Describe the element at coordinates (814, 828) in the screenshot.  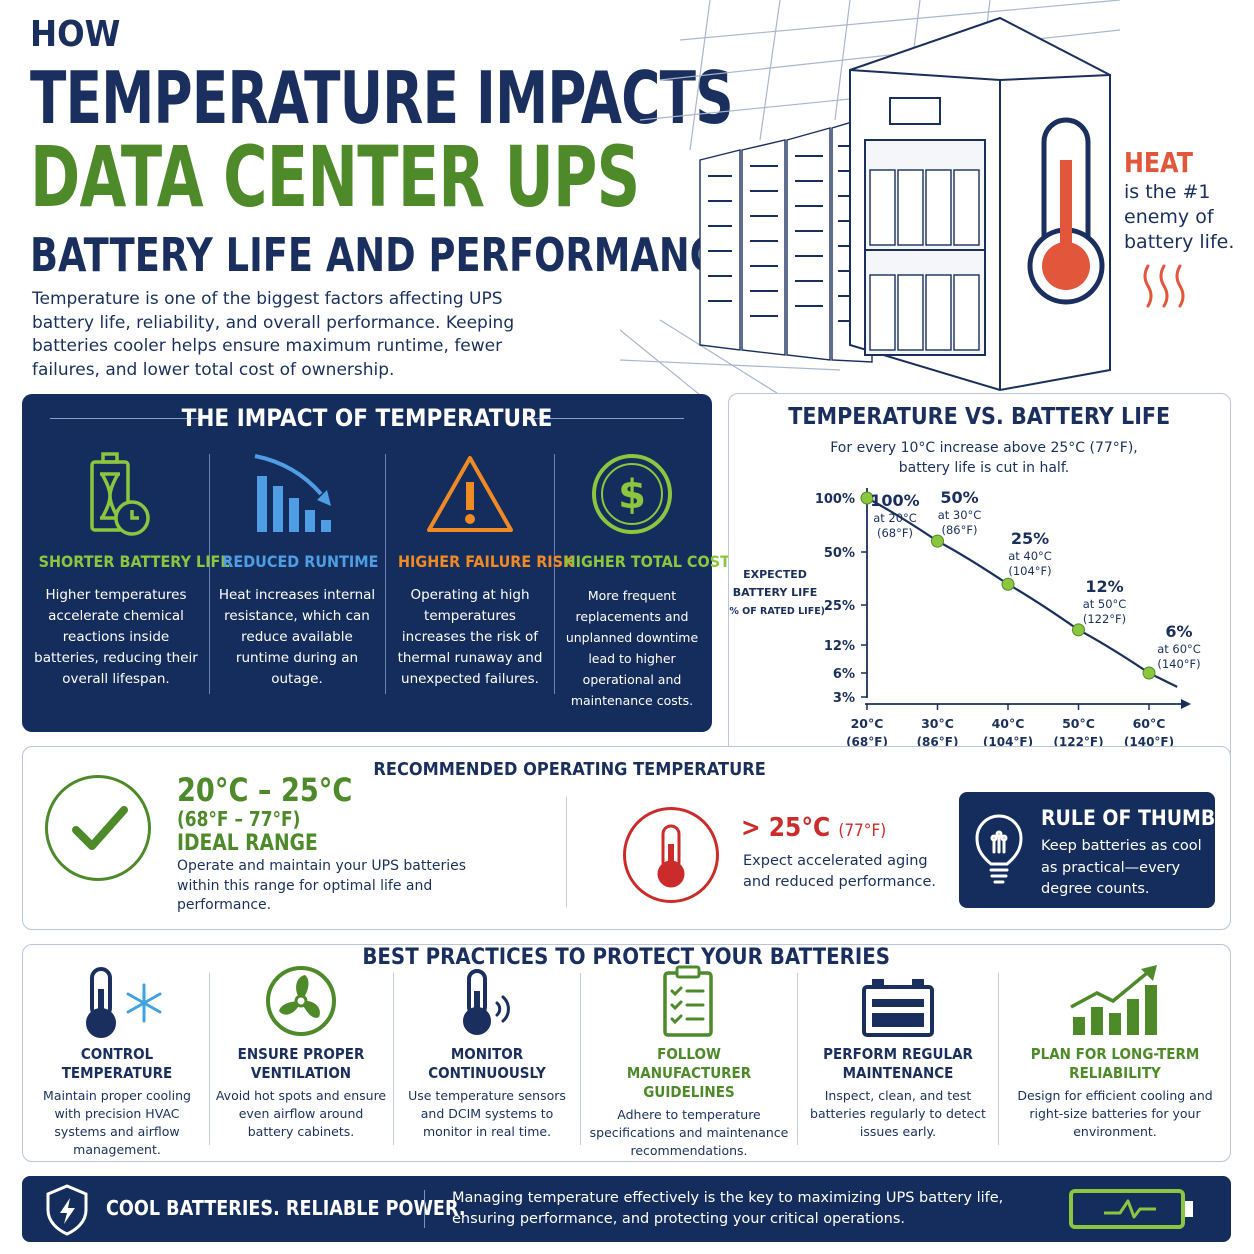
I see `over-temperature-label: > 25°C (77°F)` at that location.